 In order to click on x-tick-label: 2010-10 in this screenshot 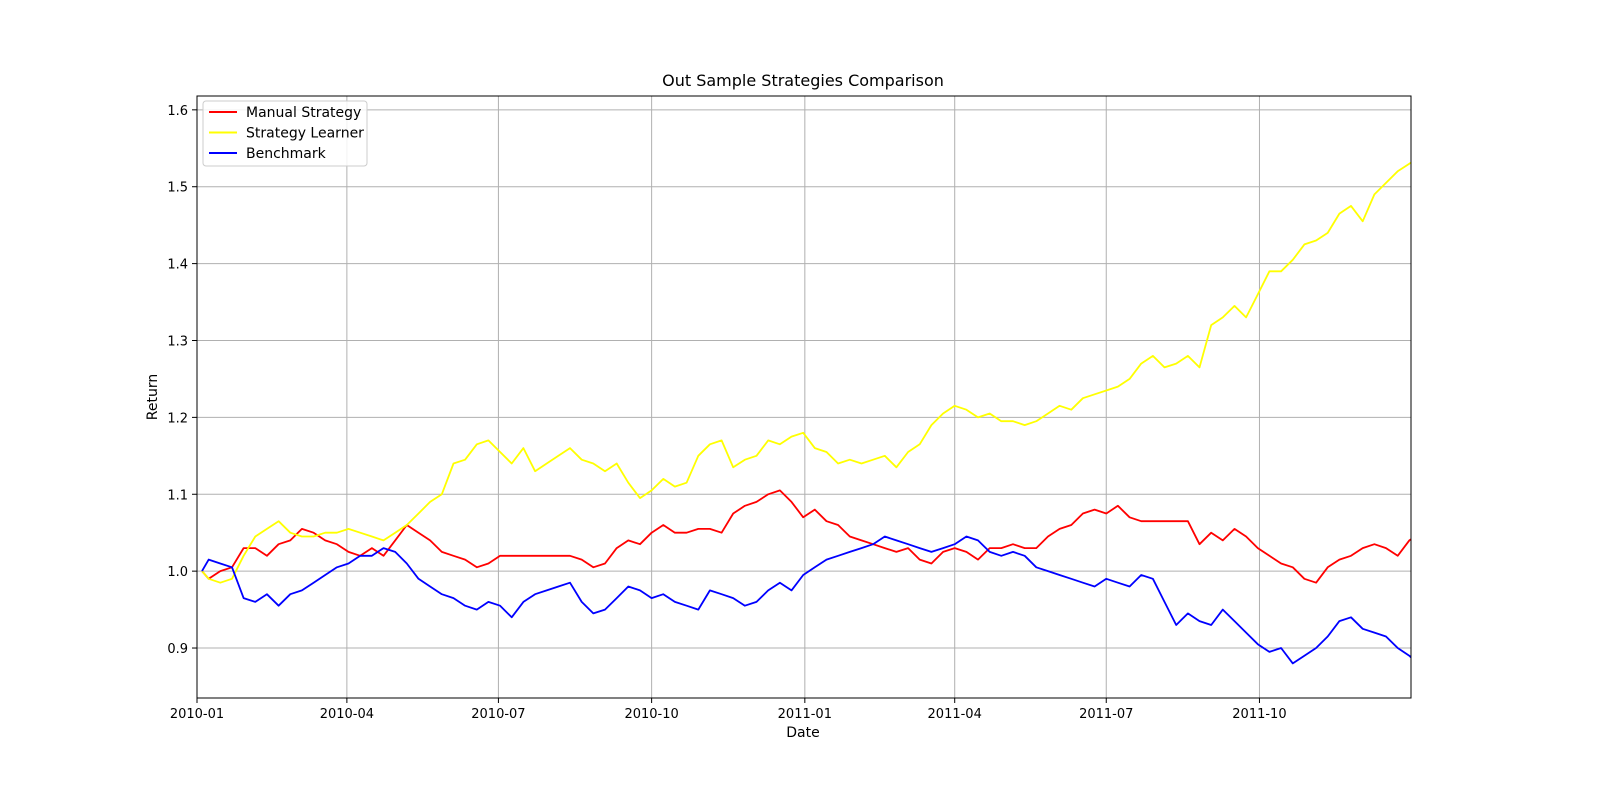, I will do `click(651, 714)`.